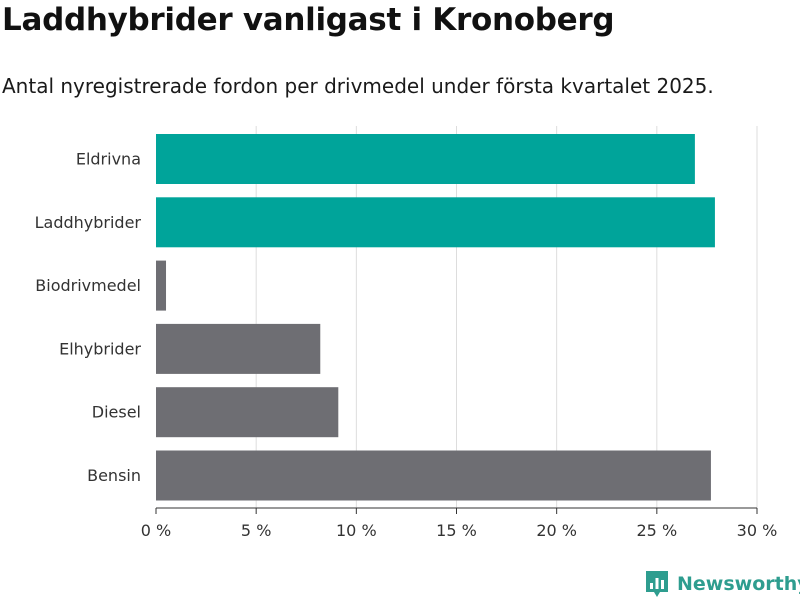 Image resolution: width=800 pixels, height=600 pixels. Describe the element at coordinates (88, 285) in the screenshot. I see `category-label: Biodrivmedel` at that location.